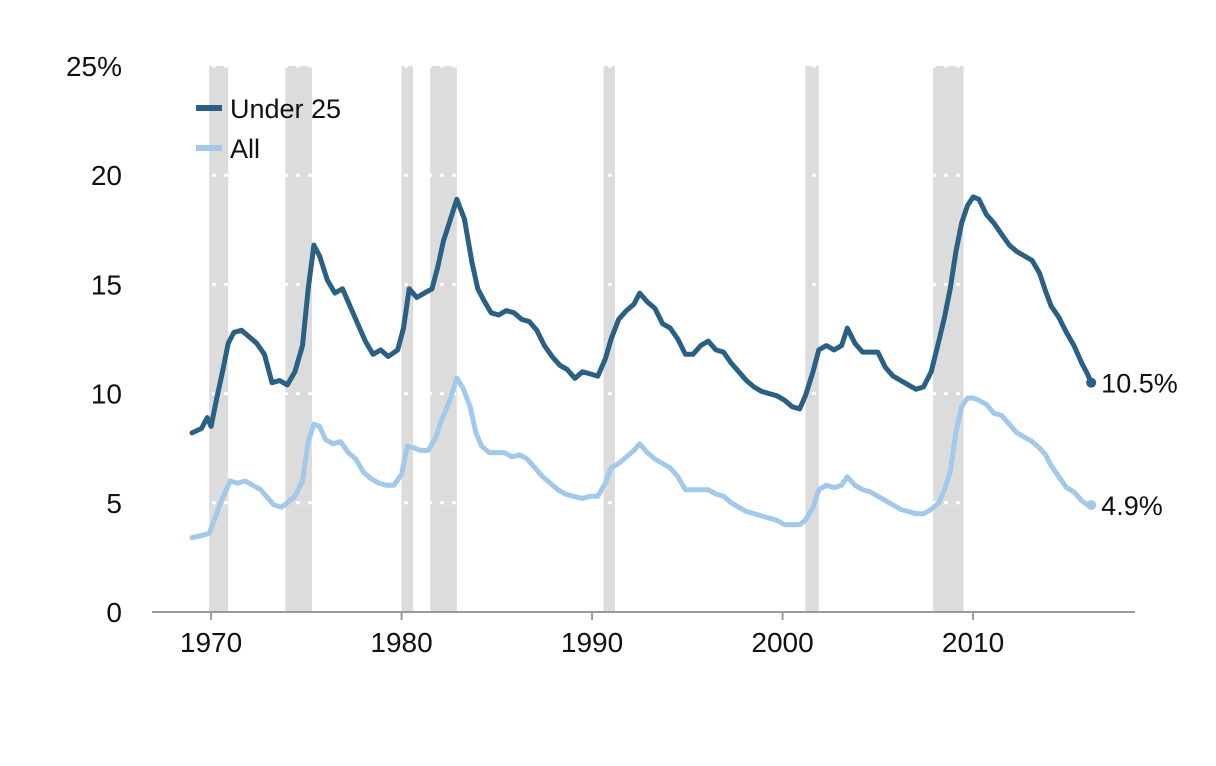  What do you see at coordinates (592, 642) in the screenshot?
I see `x-tick-label: 1990` at bounding box center [592, 642].